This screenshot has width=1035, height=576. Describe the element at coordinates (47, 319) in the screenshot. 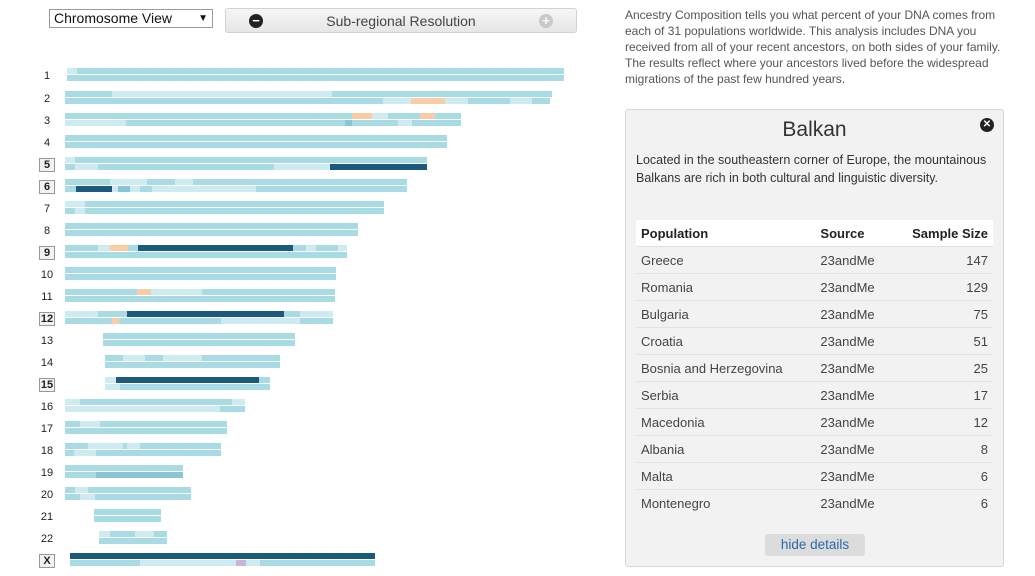

I see `chromosome-label: 12` at that location.